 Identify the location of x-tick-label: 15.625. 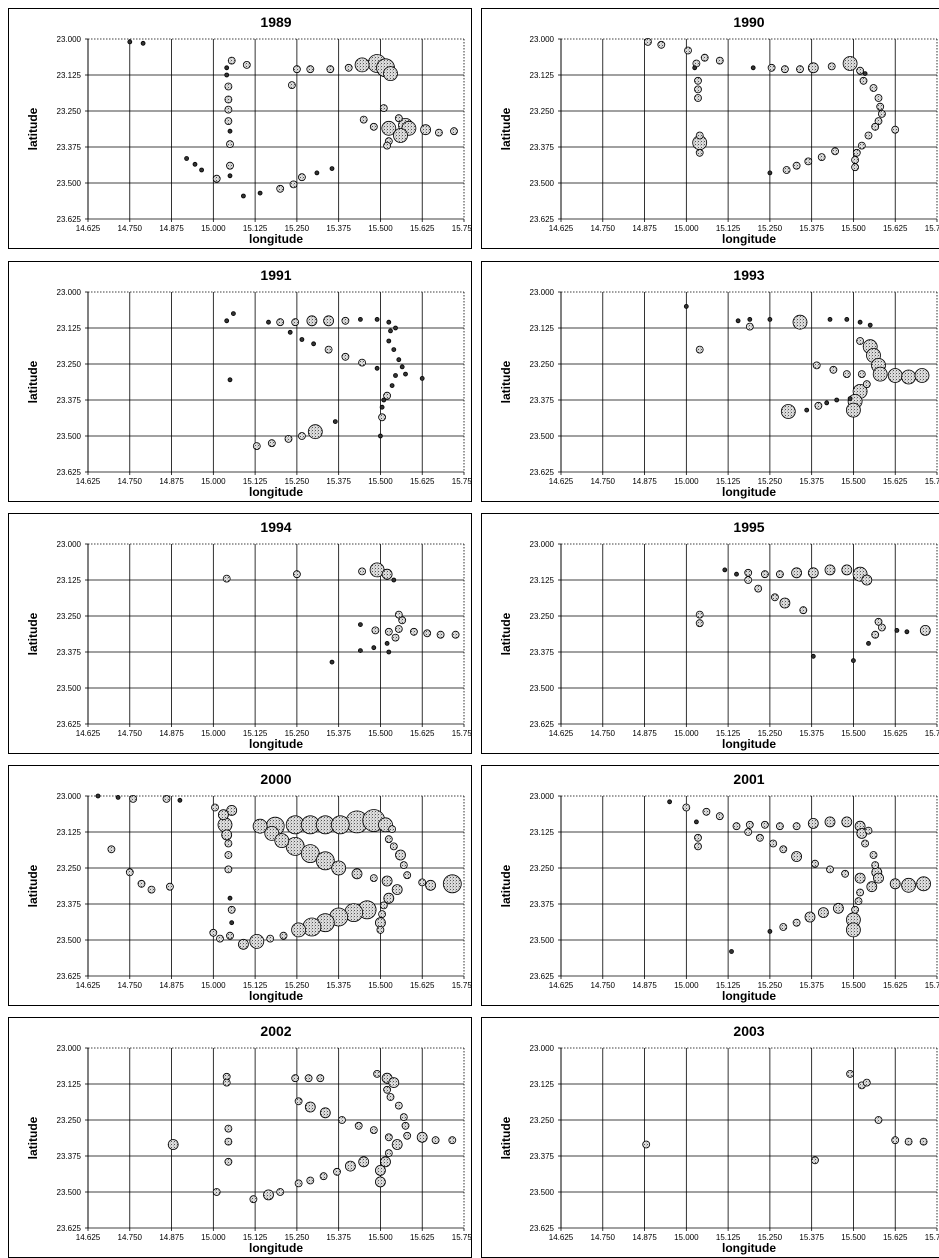
(422, 228).